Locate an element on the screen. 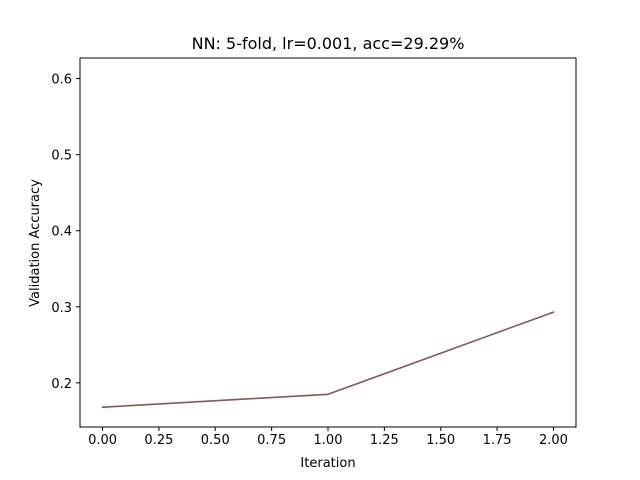 The width and height of the screenshot is (640, 480). x-tick-label: 1.00 is located at coordinates (328, 440).